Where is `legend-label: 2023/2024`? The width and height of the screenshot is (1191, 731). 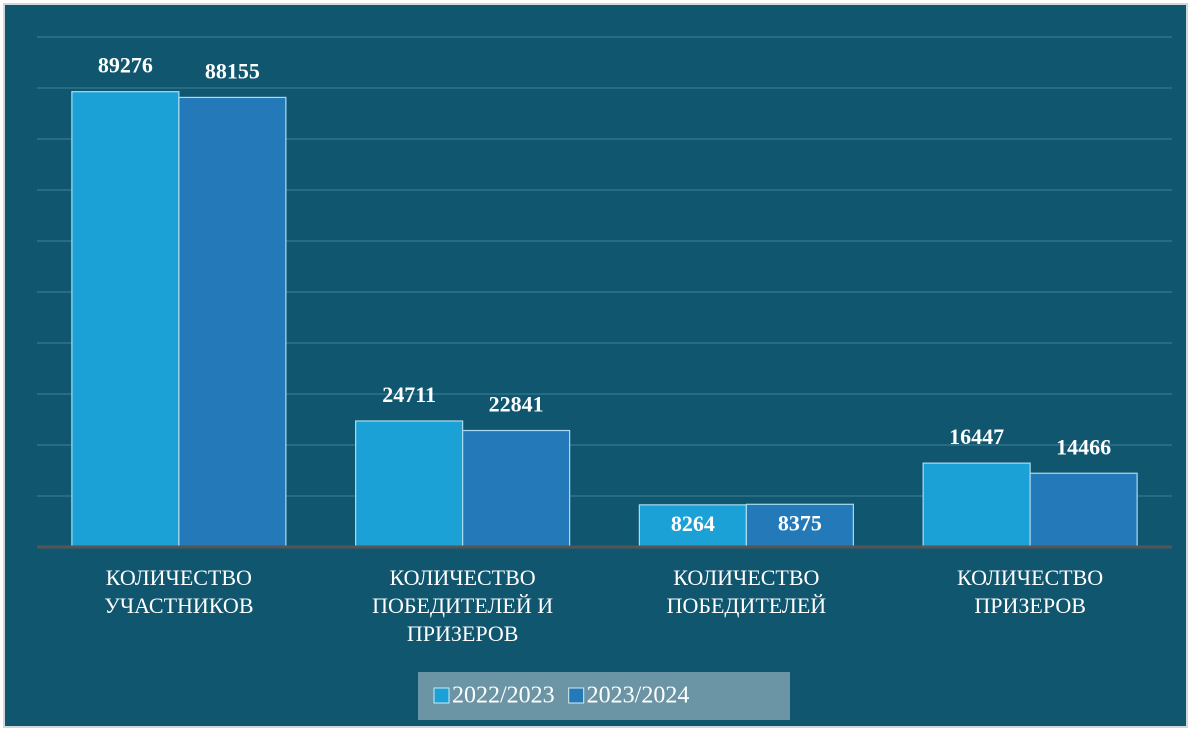
legend-label: 2023/2024 is located at coordinates (638, 696).